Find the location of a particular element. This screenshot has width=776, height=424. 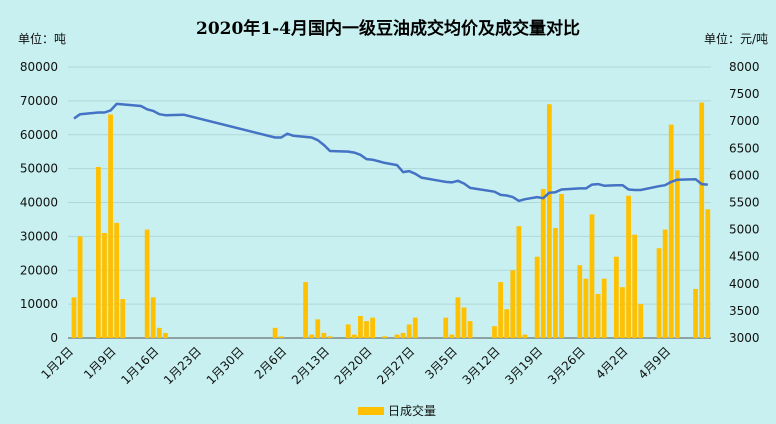

x-tick-label: 1月9日 is located at coordinates (100, 363).